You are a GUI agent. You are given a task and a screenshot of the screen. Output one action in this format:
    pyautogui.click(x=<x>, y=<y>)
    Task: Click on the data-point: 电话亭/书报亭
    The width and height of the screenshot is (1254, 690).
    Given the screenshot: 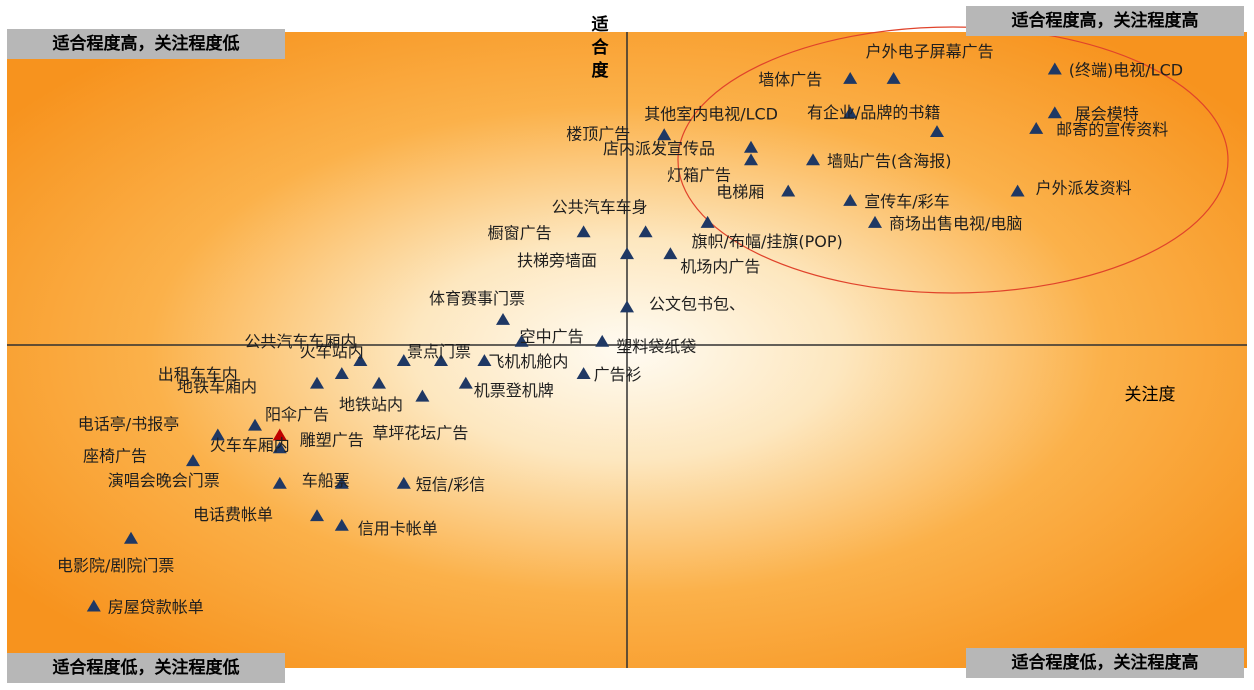 What is the action you would take?
    pyautogui.click(x=151, y=427)
    